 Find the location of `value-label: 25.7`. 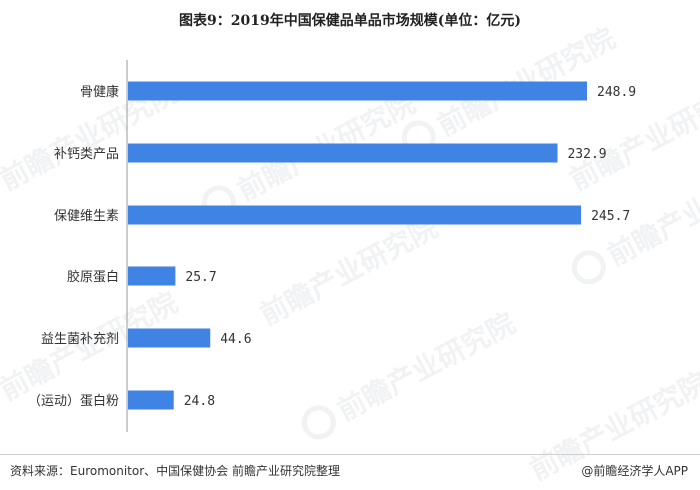

value-label: 25.7 is located at coordinates (200, 277).